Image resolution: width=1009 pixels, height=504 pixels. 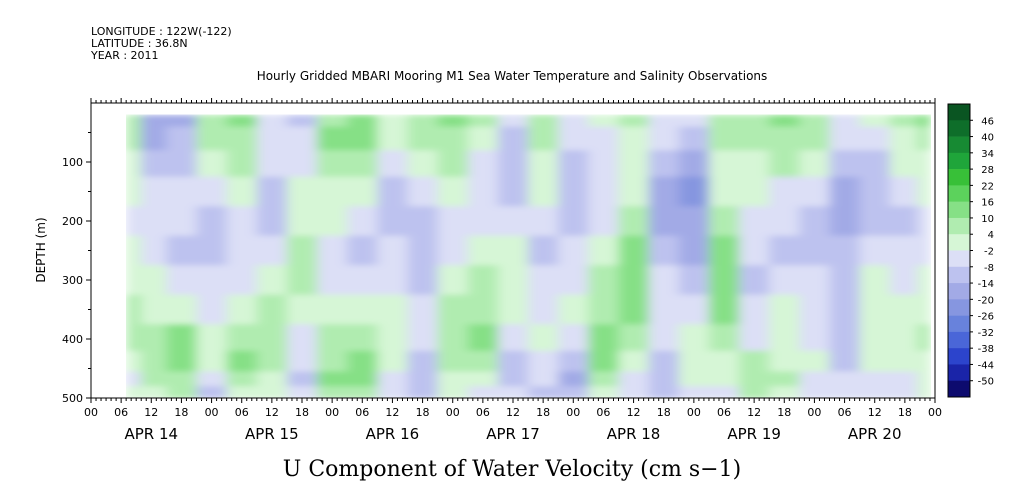 What do you see at coordinates (181, 412) in the screenshot?
I see `x-hour-label: 18` at bounding box center [181, 412].